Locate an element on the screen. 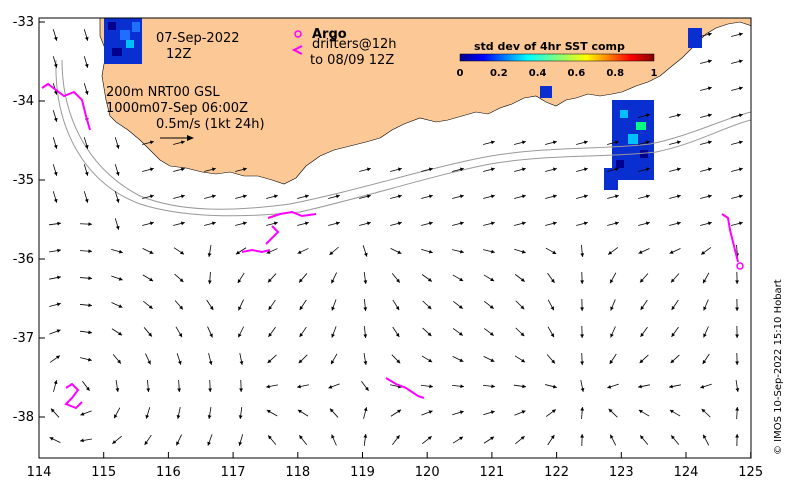 This screenshot has width=791, height=492. colorbar-tick-label: 0.6 is located at coordinates (577, 73).